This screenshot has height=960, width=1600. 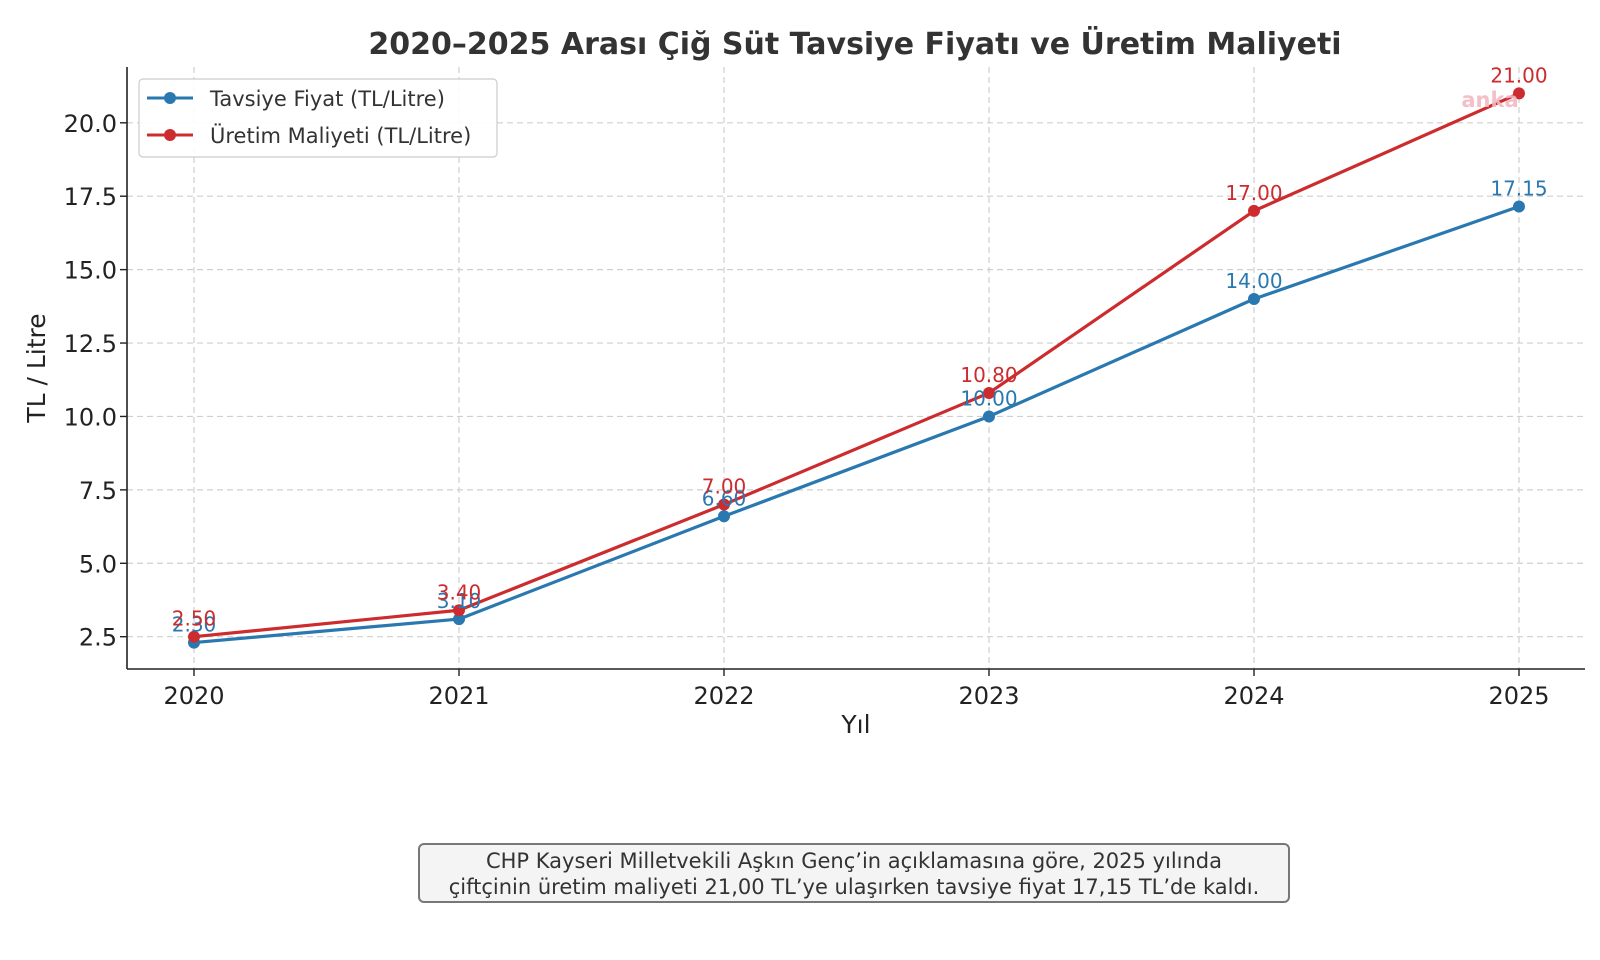 What do you see at coordinates (194, 619) in the screenshot?
I see `series-1-data-label: 2.50` at bounding box center [194, 619].